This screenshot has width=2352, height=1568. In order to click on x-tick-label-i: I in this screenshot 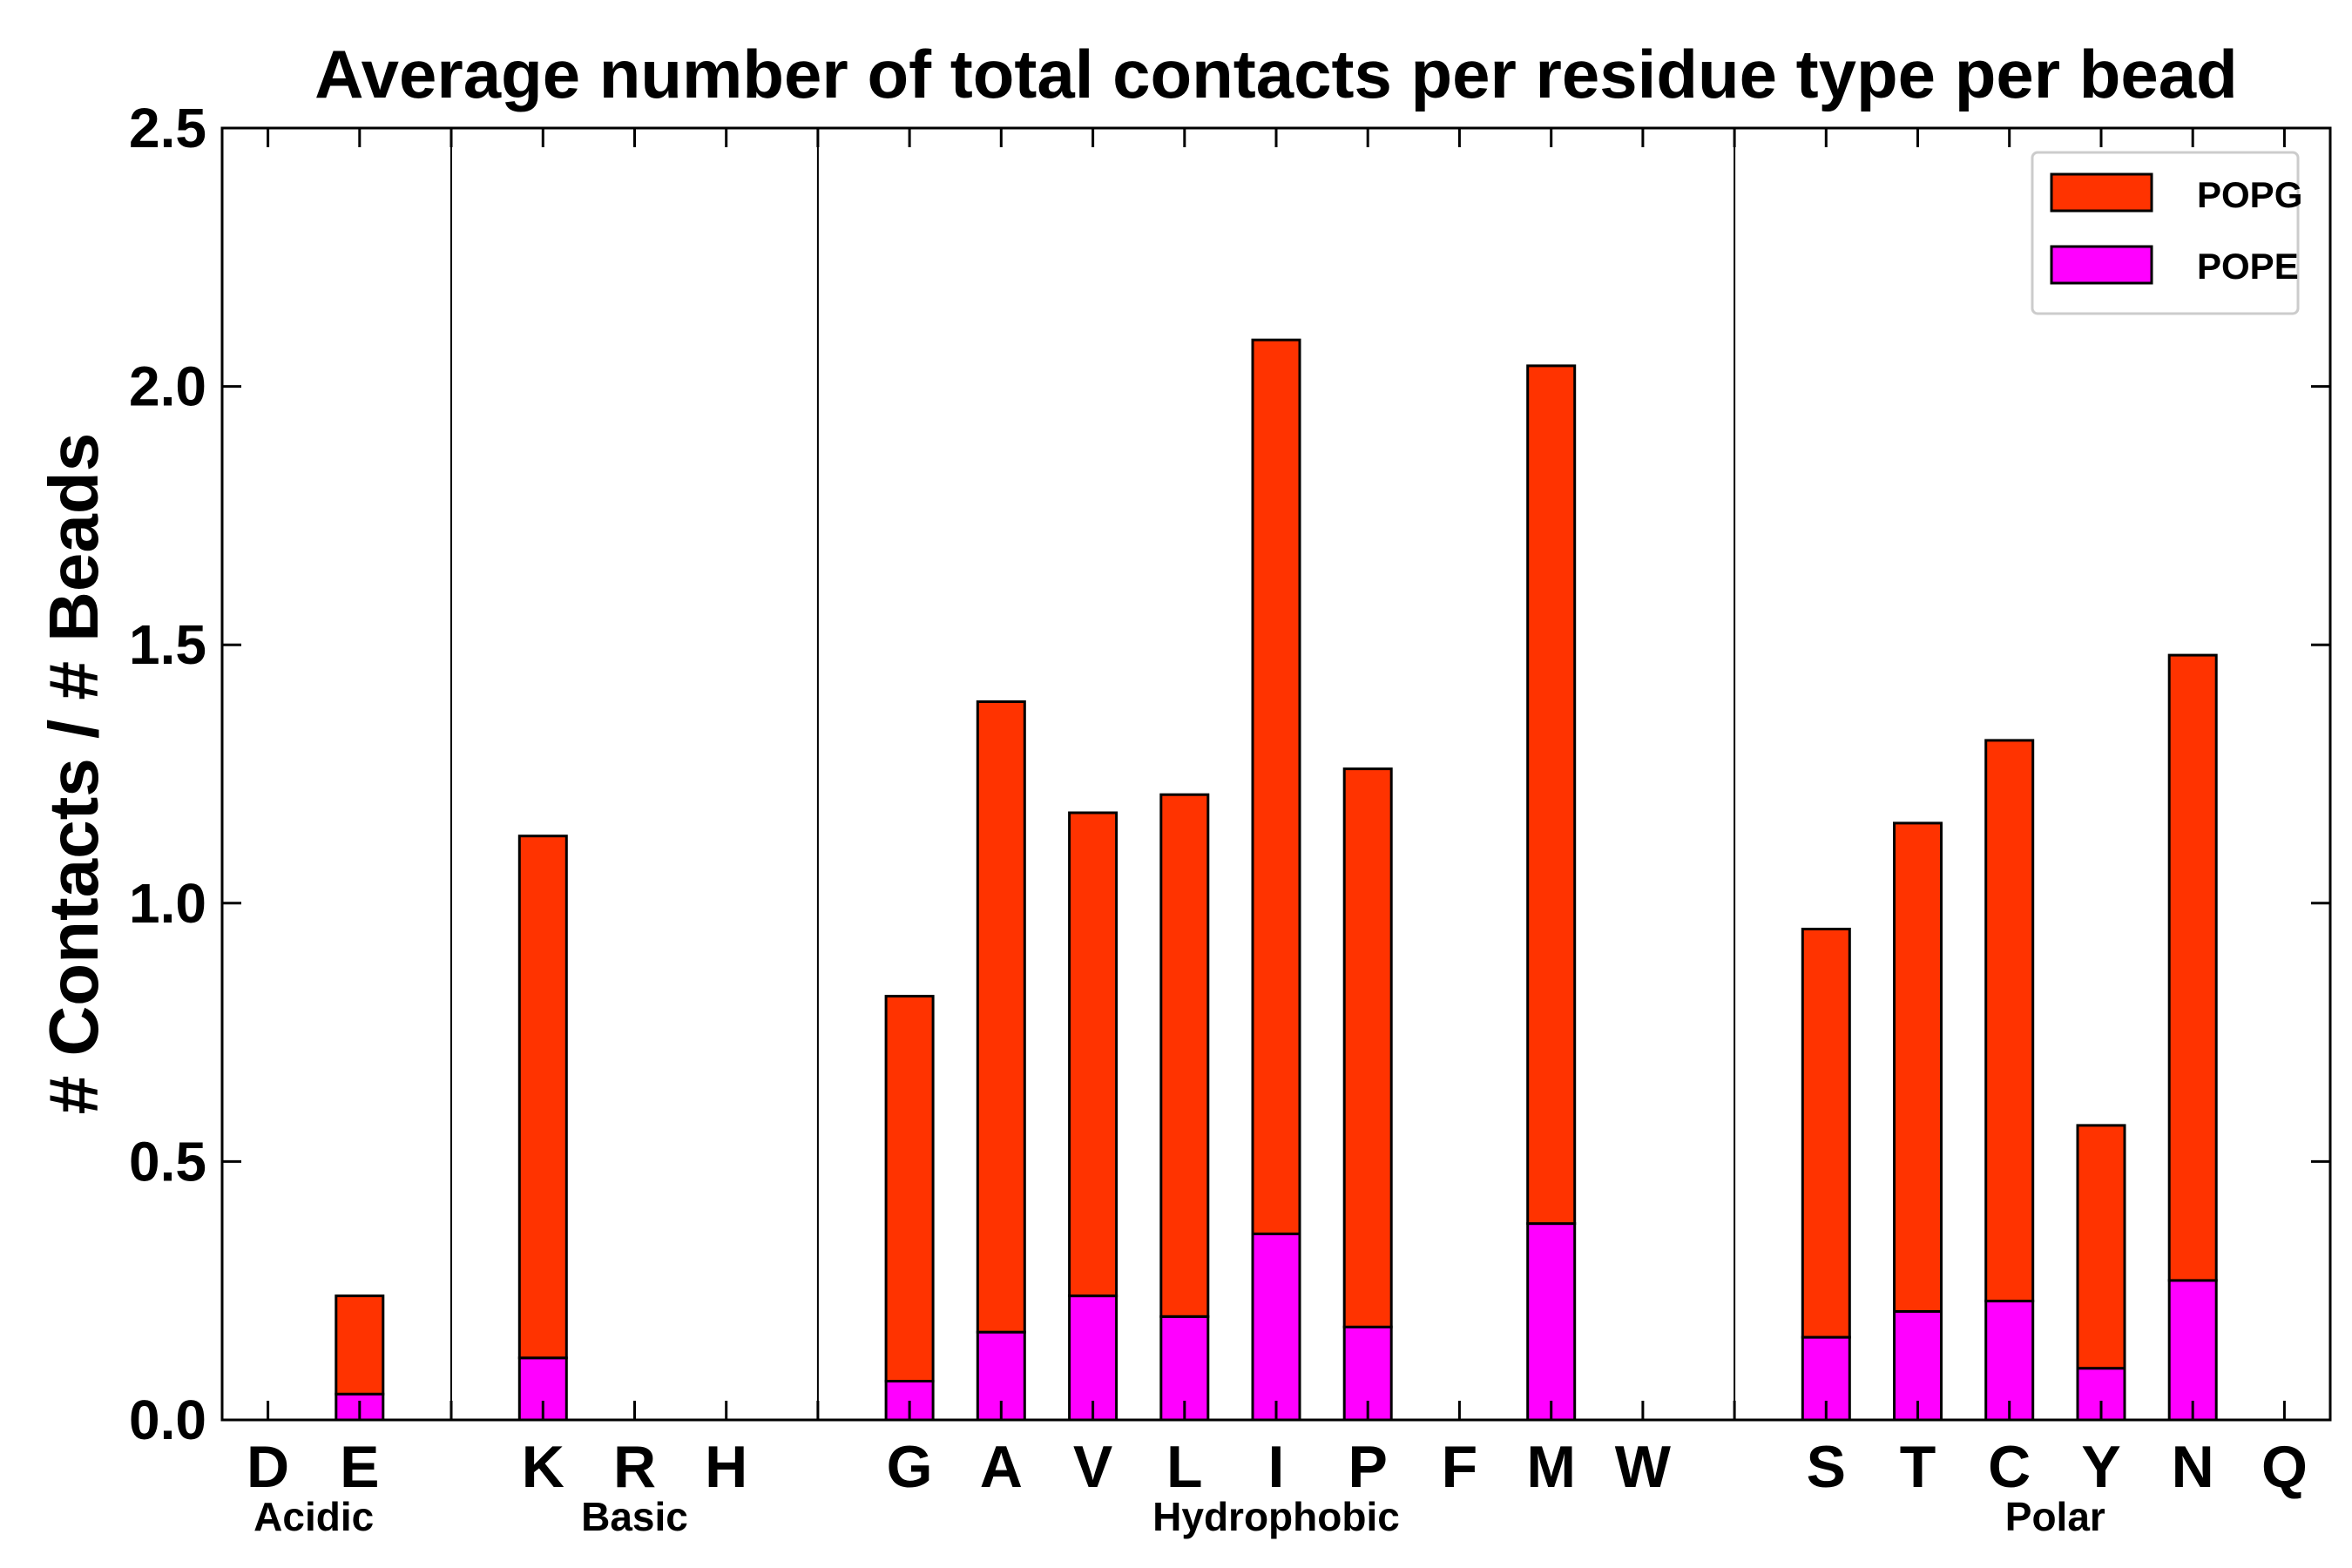, I will do `click(1276, 1467)`.